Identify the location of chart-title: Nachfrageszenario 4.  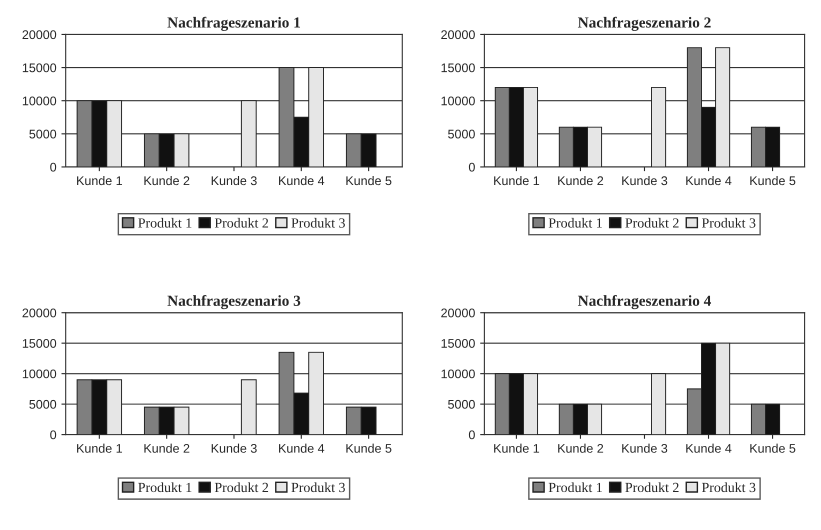
(645, 302).